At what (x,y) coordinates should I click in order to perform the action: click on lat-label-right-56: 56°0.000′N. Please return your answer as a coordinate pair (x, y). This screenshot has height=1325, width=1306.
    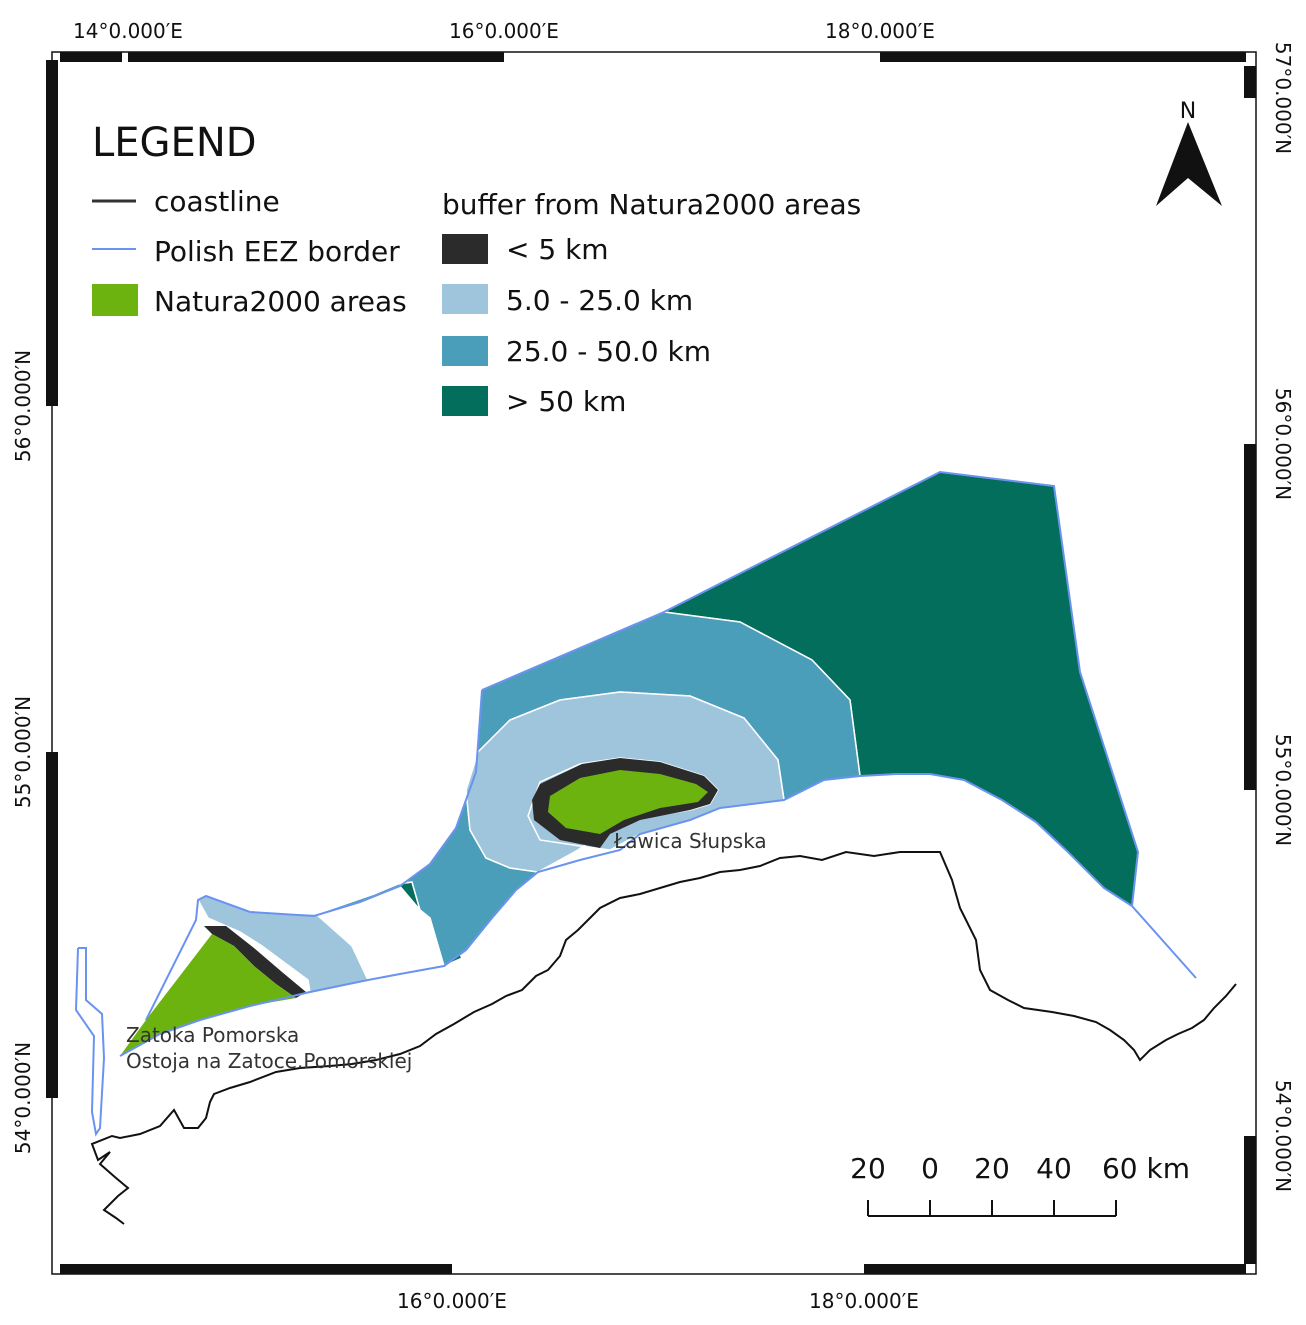
    Looking at the image, I should click on (1283, 444).